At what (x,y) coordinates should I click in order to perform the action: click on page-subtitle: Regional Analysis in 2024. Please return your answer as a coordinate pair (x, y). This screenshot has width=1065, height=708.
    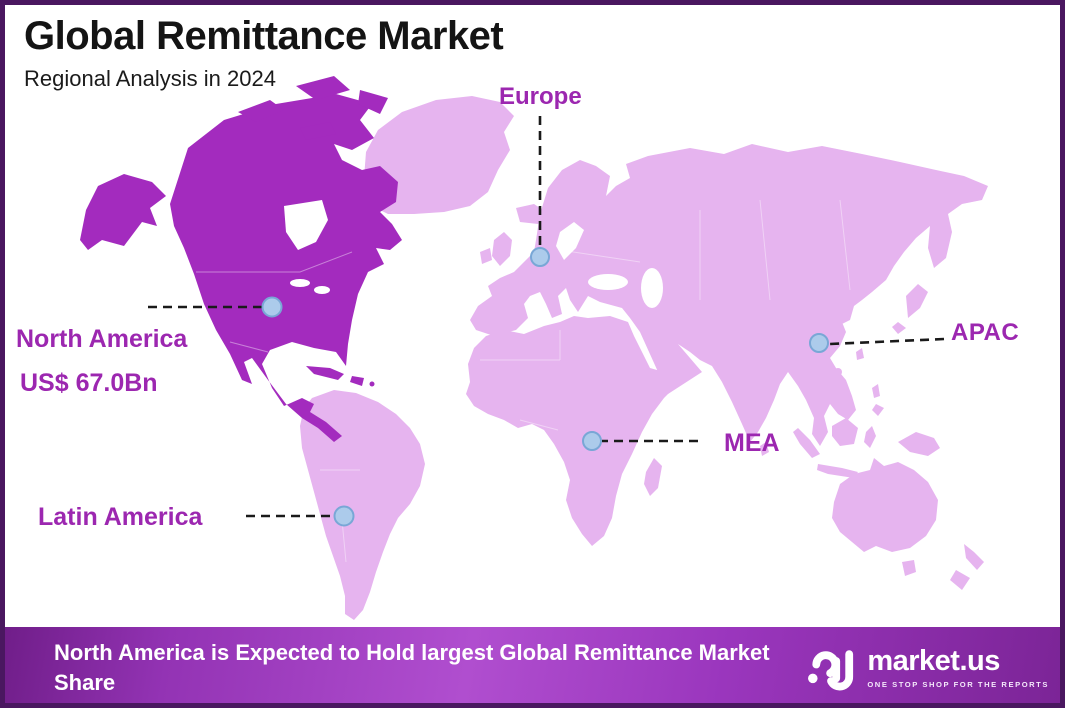
    Looking at the image, I should click on (150, 78).